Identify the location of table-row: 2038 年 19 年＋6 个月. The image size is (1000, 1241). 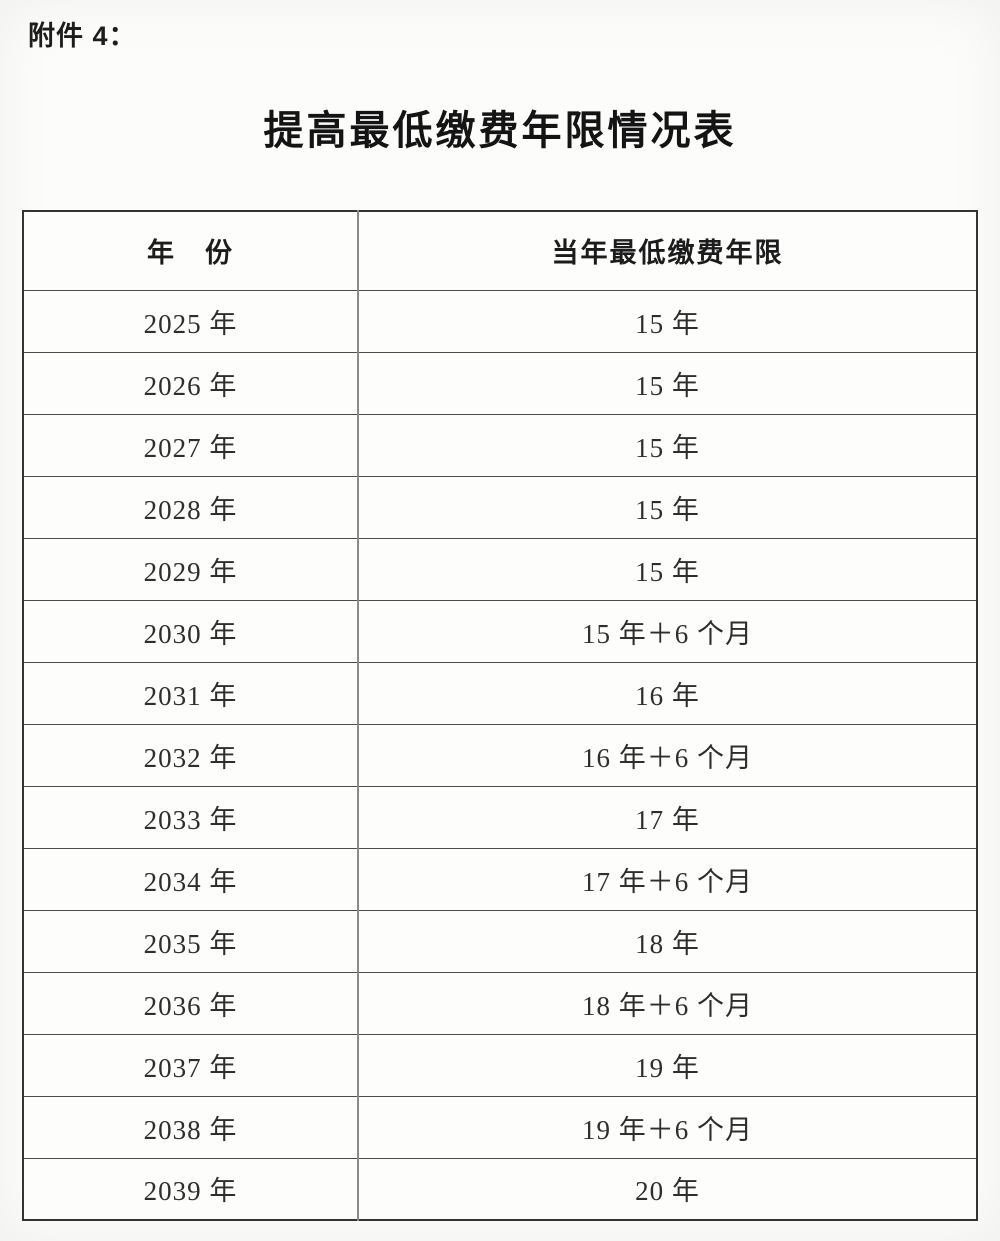
(500, 1127).